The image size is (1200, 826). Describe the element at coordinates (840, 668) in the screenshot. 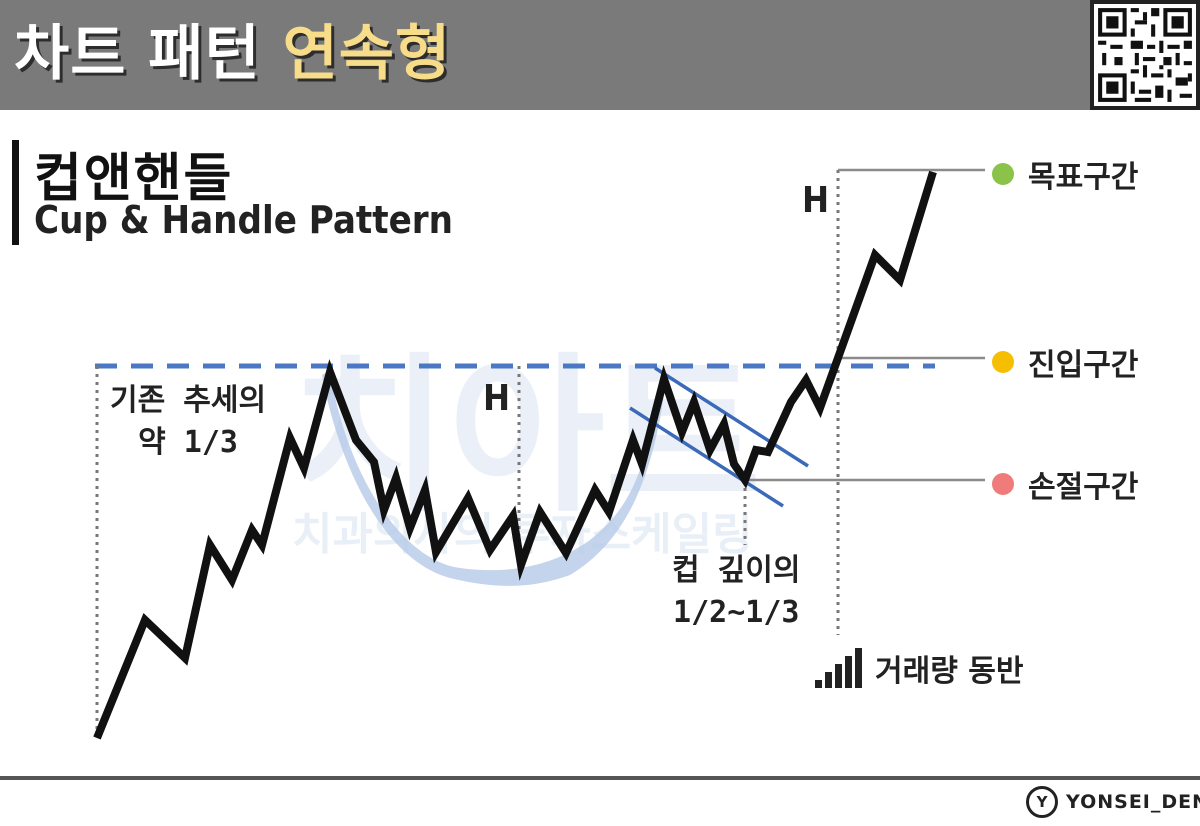

I see `volume-bars-icon` at that location.